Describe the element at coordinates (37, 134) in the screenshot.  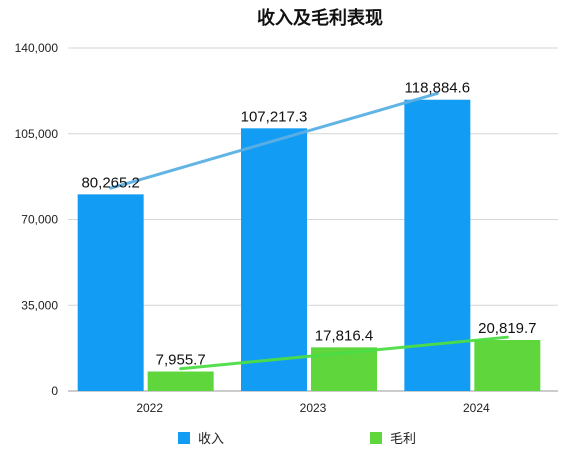
I see `y-tick-label: 105,000` at that location.